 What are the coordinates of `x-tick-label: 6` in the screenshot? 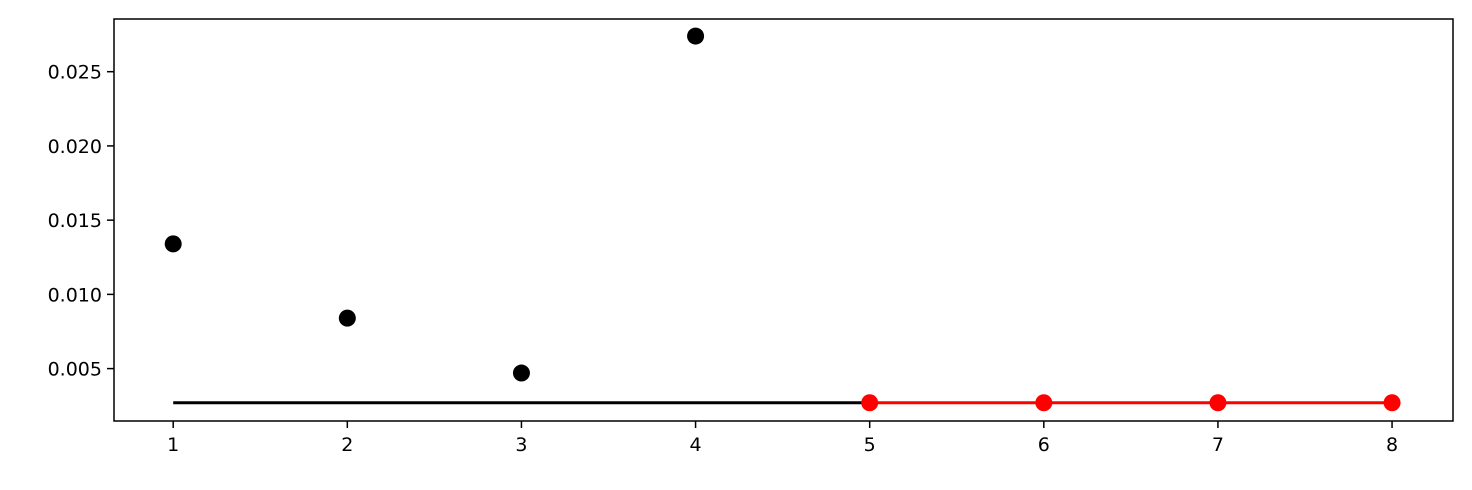 It's located at (1044, 445).